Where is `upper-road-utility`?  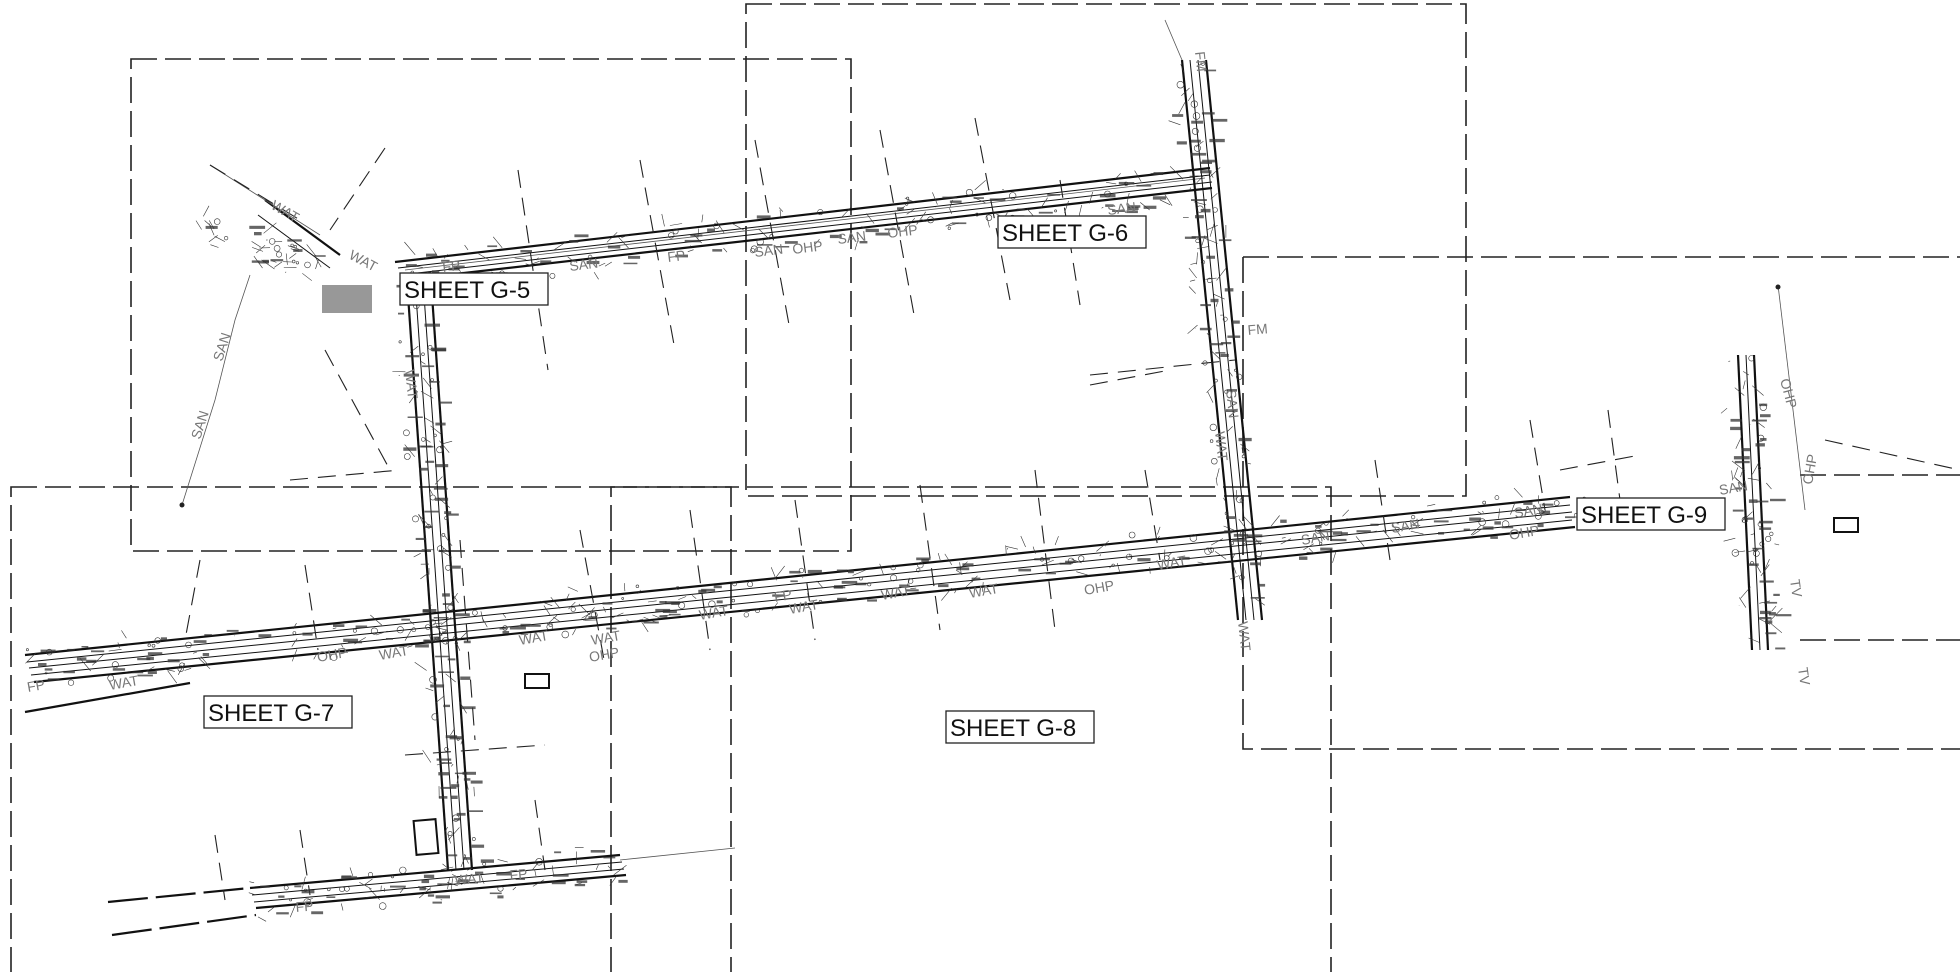
upper-road-utility is located at coordinates (805, 224).